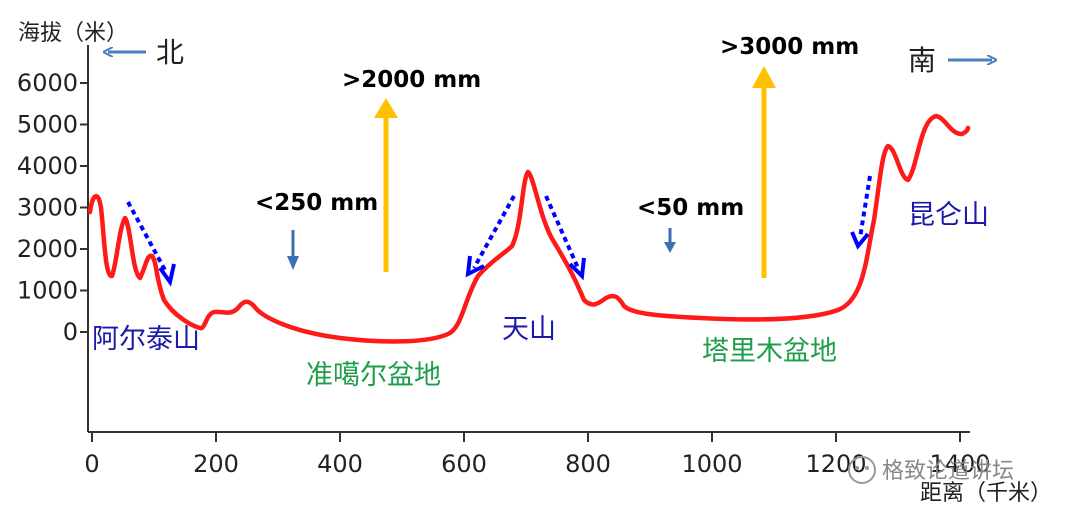 Image resolution: width=1080 pixels, height=524 pixels. I want to click on basin-label-tarim: 塔里木盆地, so click(769, 351).